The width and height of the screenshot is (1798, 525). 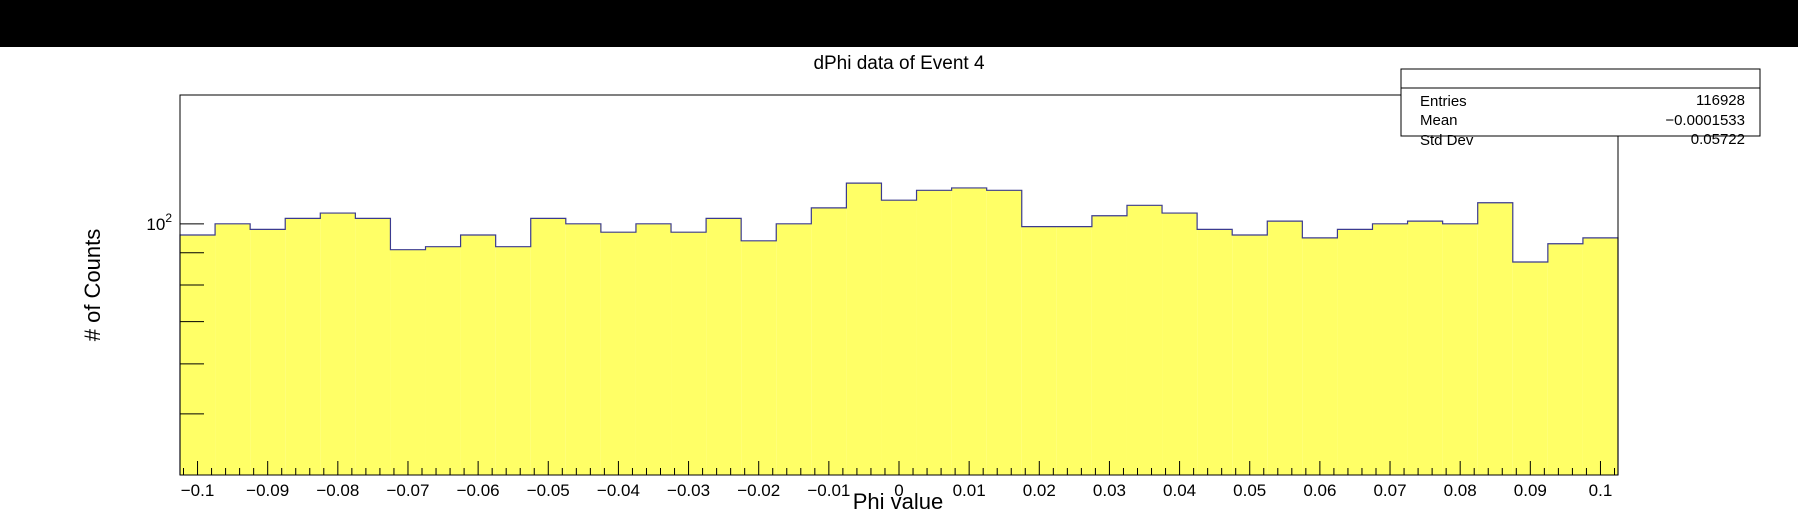 What do you see at coordinates (758, 490) in the screenshot?
I see `x-tick-label: −0.02` at bounding box center [758, 490].